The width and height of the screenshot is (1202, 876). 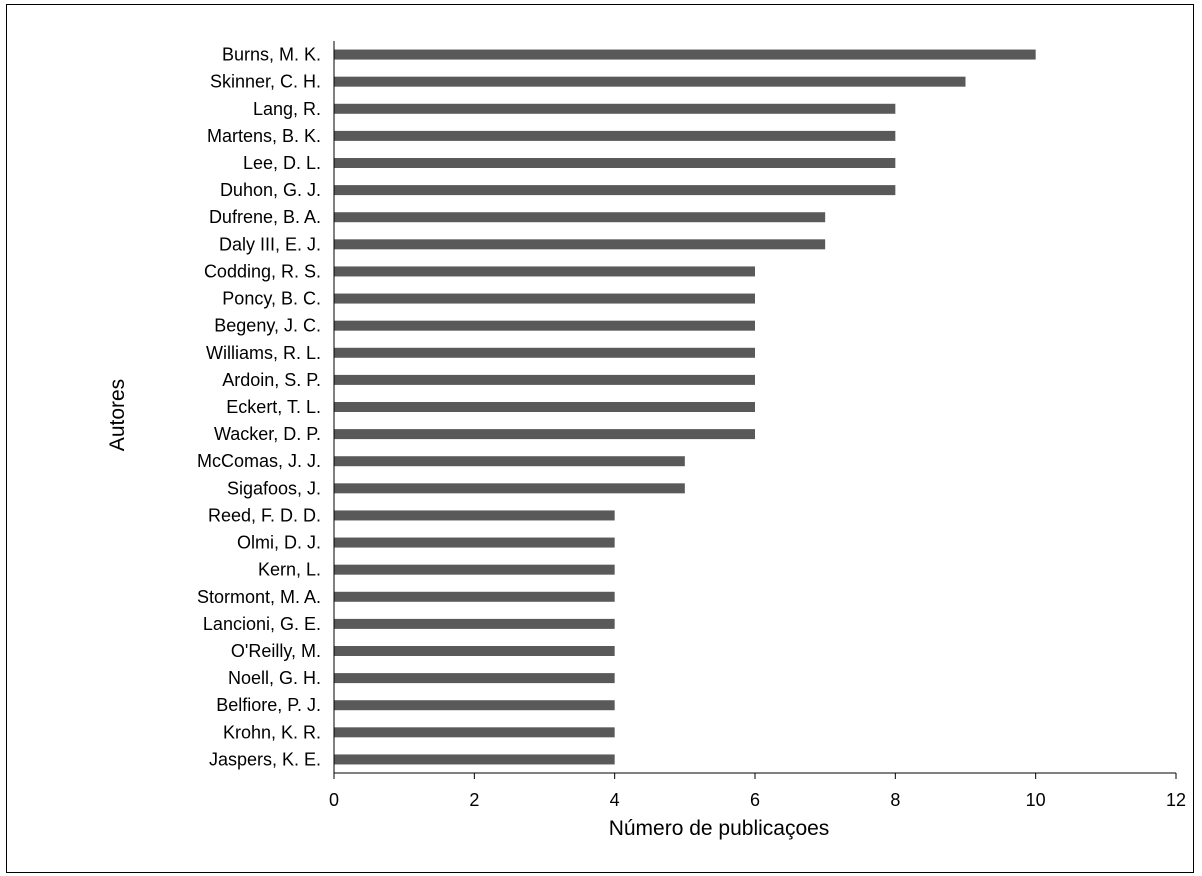 I want to click on category-label: Lancioni, G. E., so click(x=262, y=624).